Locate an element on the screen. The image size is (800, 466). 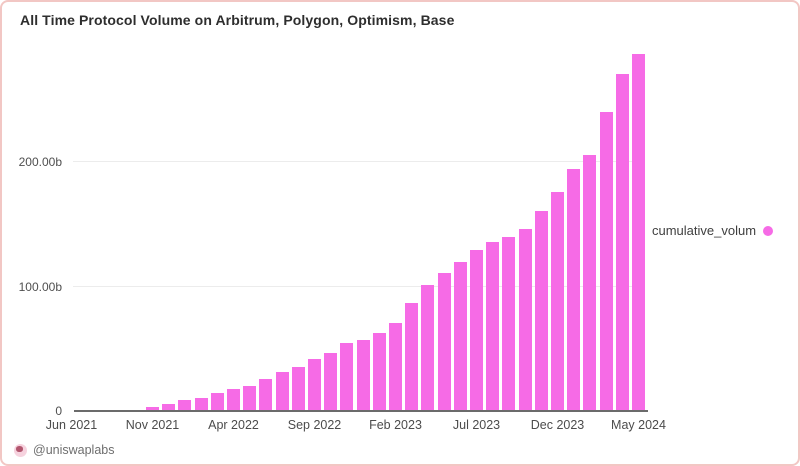
bar-apr-2023 is located at coordinates (428, 348).